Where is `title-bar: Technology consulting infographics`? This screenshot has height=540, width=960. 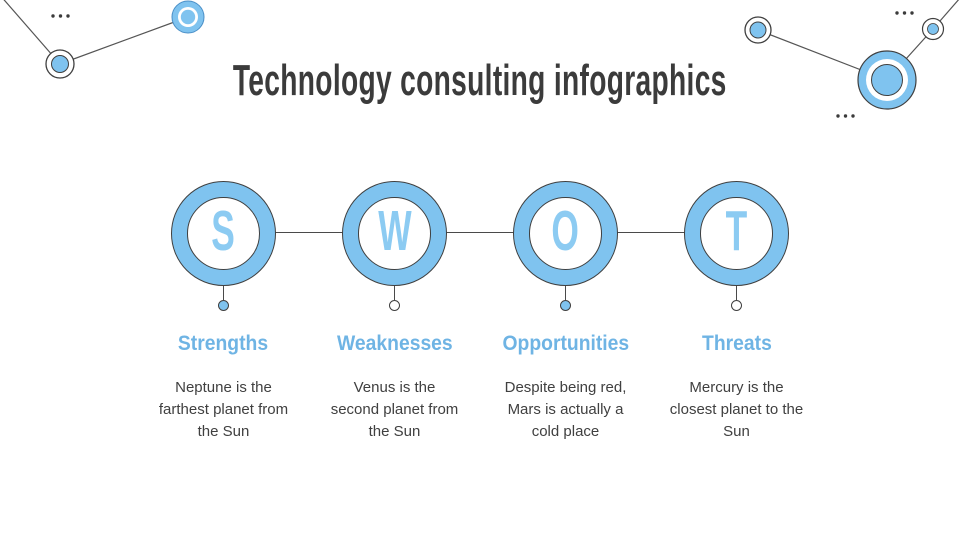
title-bar: Technology consulting infographics is located at coordinates (480, 81).